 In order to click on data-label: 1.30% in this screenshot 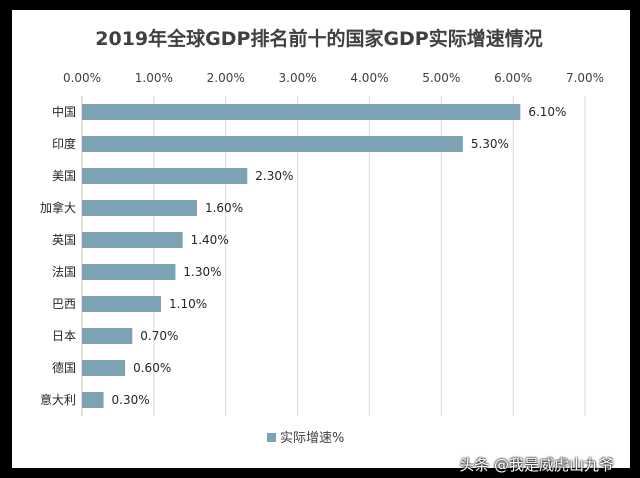, I will do `click(202, 272)`.